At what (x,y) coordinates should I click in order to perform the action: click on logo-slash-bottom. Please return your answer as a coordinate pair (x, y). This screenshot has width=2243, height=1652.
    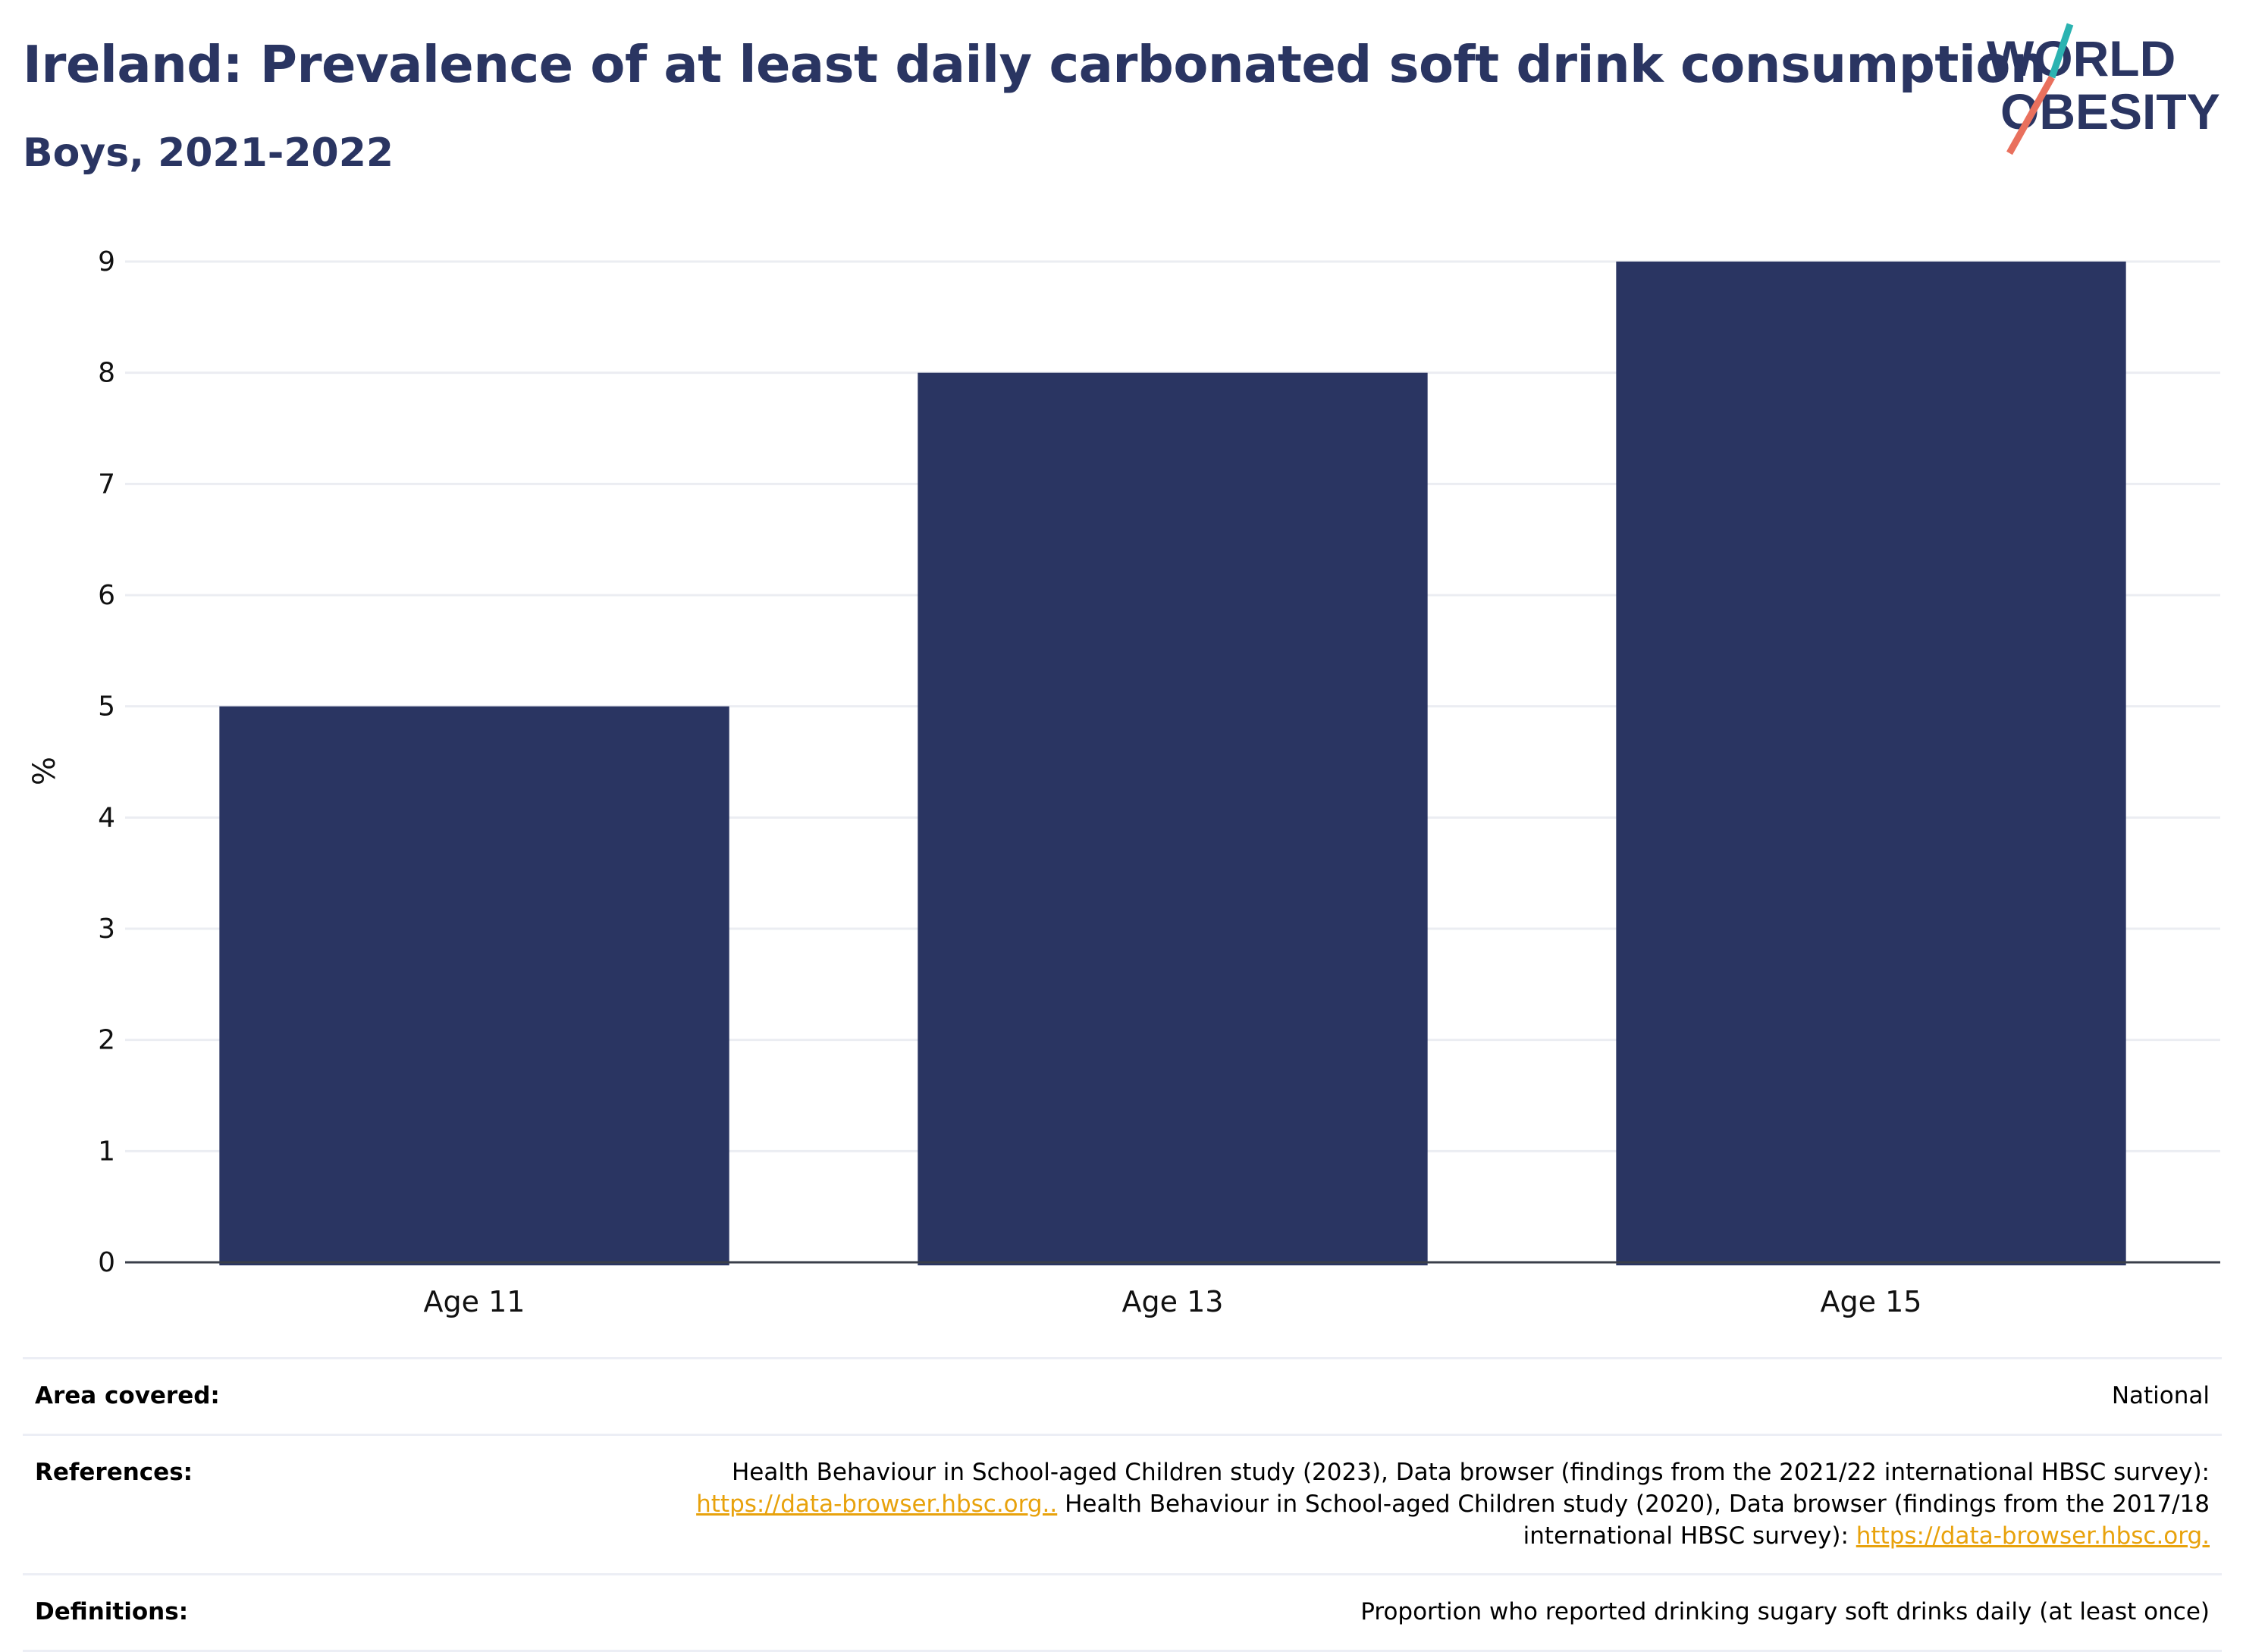
    Looking at the image, I should click on (2031, 115).